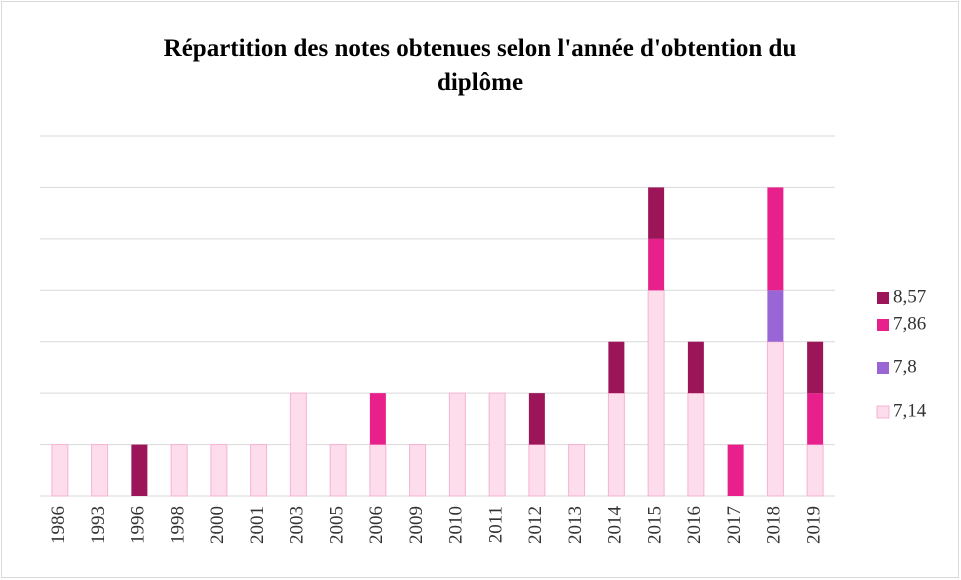 The image size is (961, 580). I want to click on x-tick-label: 2011, so click(495, 524).